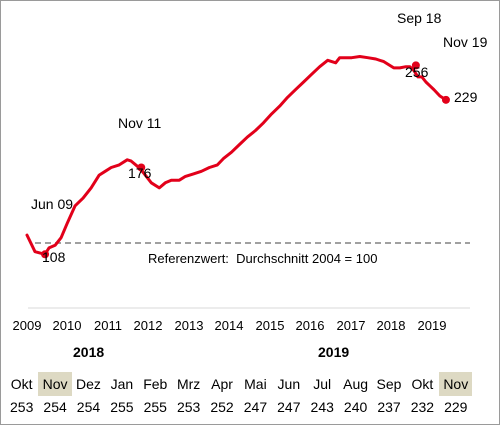 Image resolution: width=500 pixels, height=425 pixels. Describe the element at coordinates (334, 352) in the screenshot. I see `year-label-2019: 2019` at that location.